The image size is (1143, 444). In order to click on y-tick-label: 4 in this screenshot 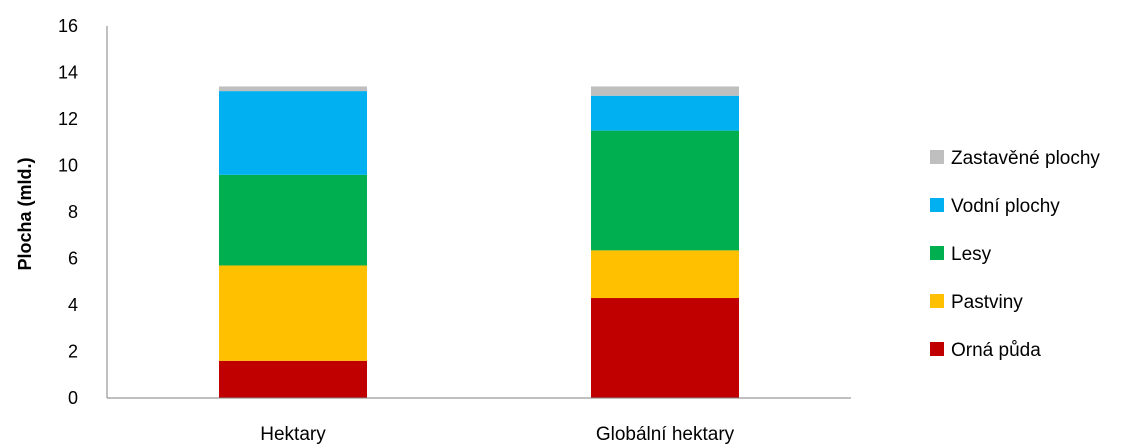, I will do `click(73, 305)`.